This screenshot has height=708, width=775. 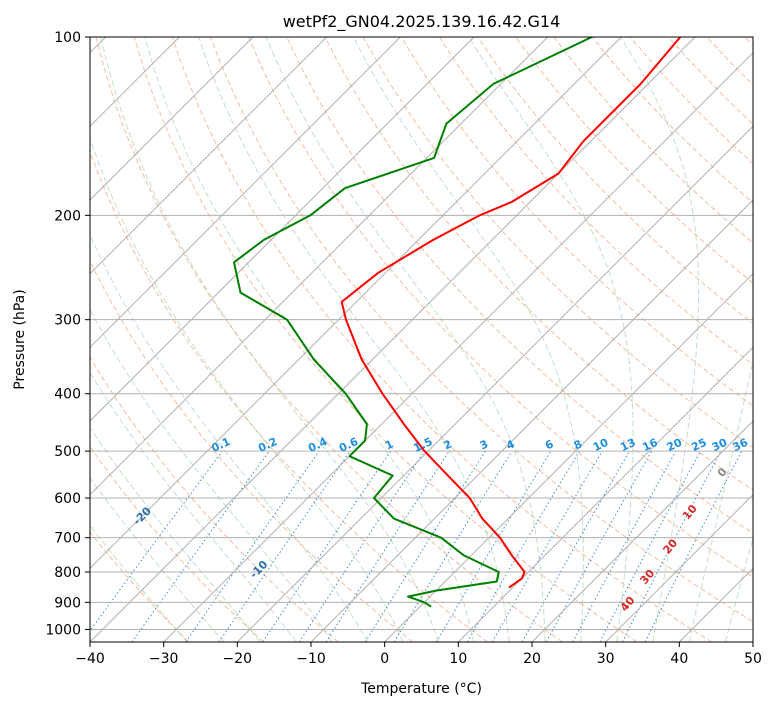 What do you see at coordinates (753, 659) in the screenshot?
I see `x-tick-label: 50` at bounding box center [753, 659].